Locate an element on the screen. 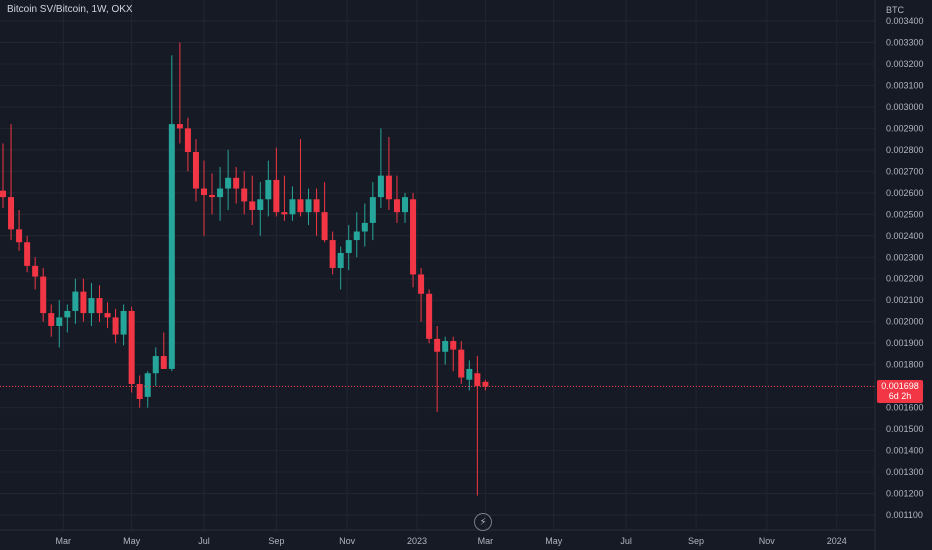  y-tick-label: 0.002900 is located at coordinates (905, 128).